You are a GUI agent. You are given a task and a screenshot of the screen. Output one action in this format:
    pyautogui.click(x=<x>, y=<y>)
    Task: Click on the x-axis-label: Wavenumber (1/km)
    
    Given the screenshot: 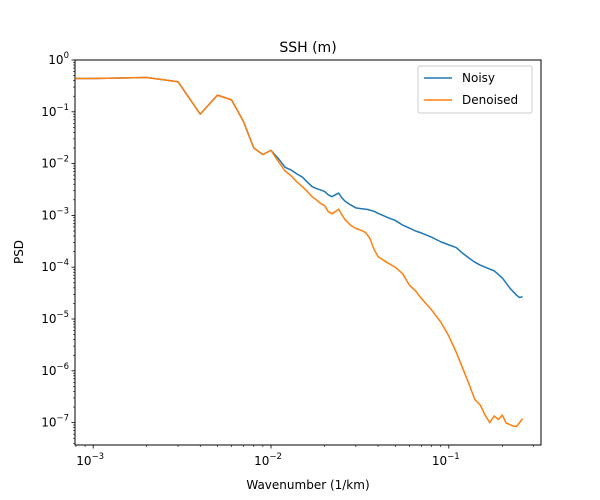 What is the action you would take?
    pyautogui.click(x=307, y=485)
    